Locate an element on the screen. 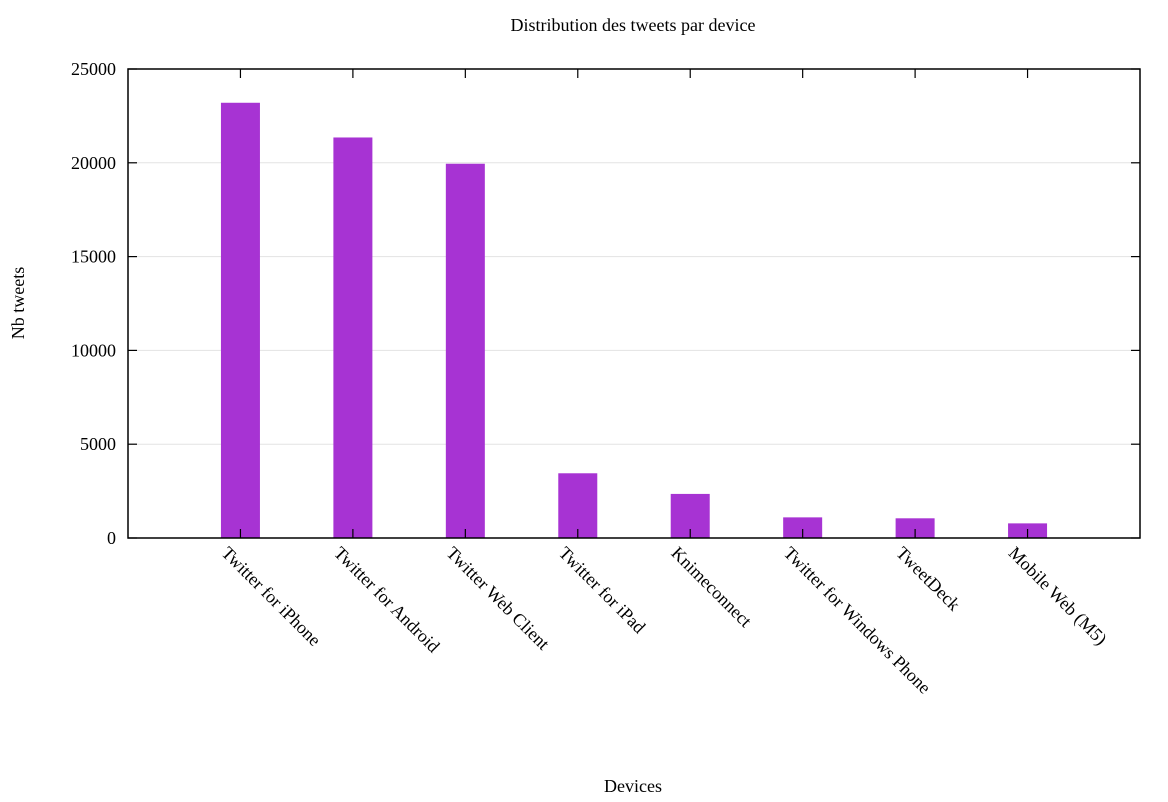  x-tick-label: Knimeconnect is located at coordinates (711, 587).